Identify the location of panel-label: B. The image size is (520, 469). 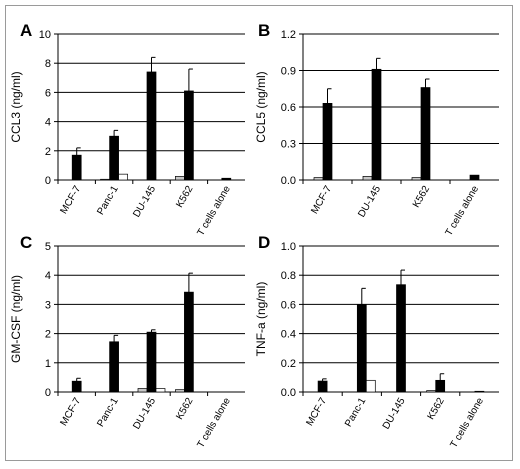
(264, 30).